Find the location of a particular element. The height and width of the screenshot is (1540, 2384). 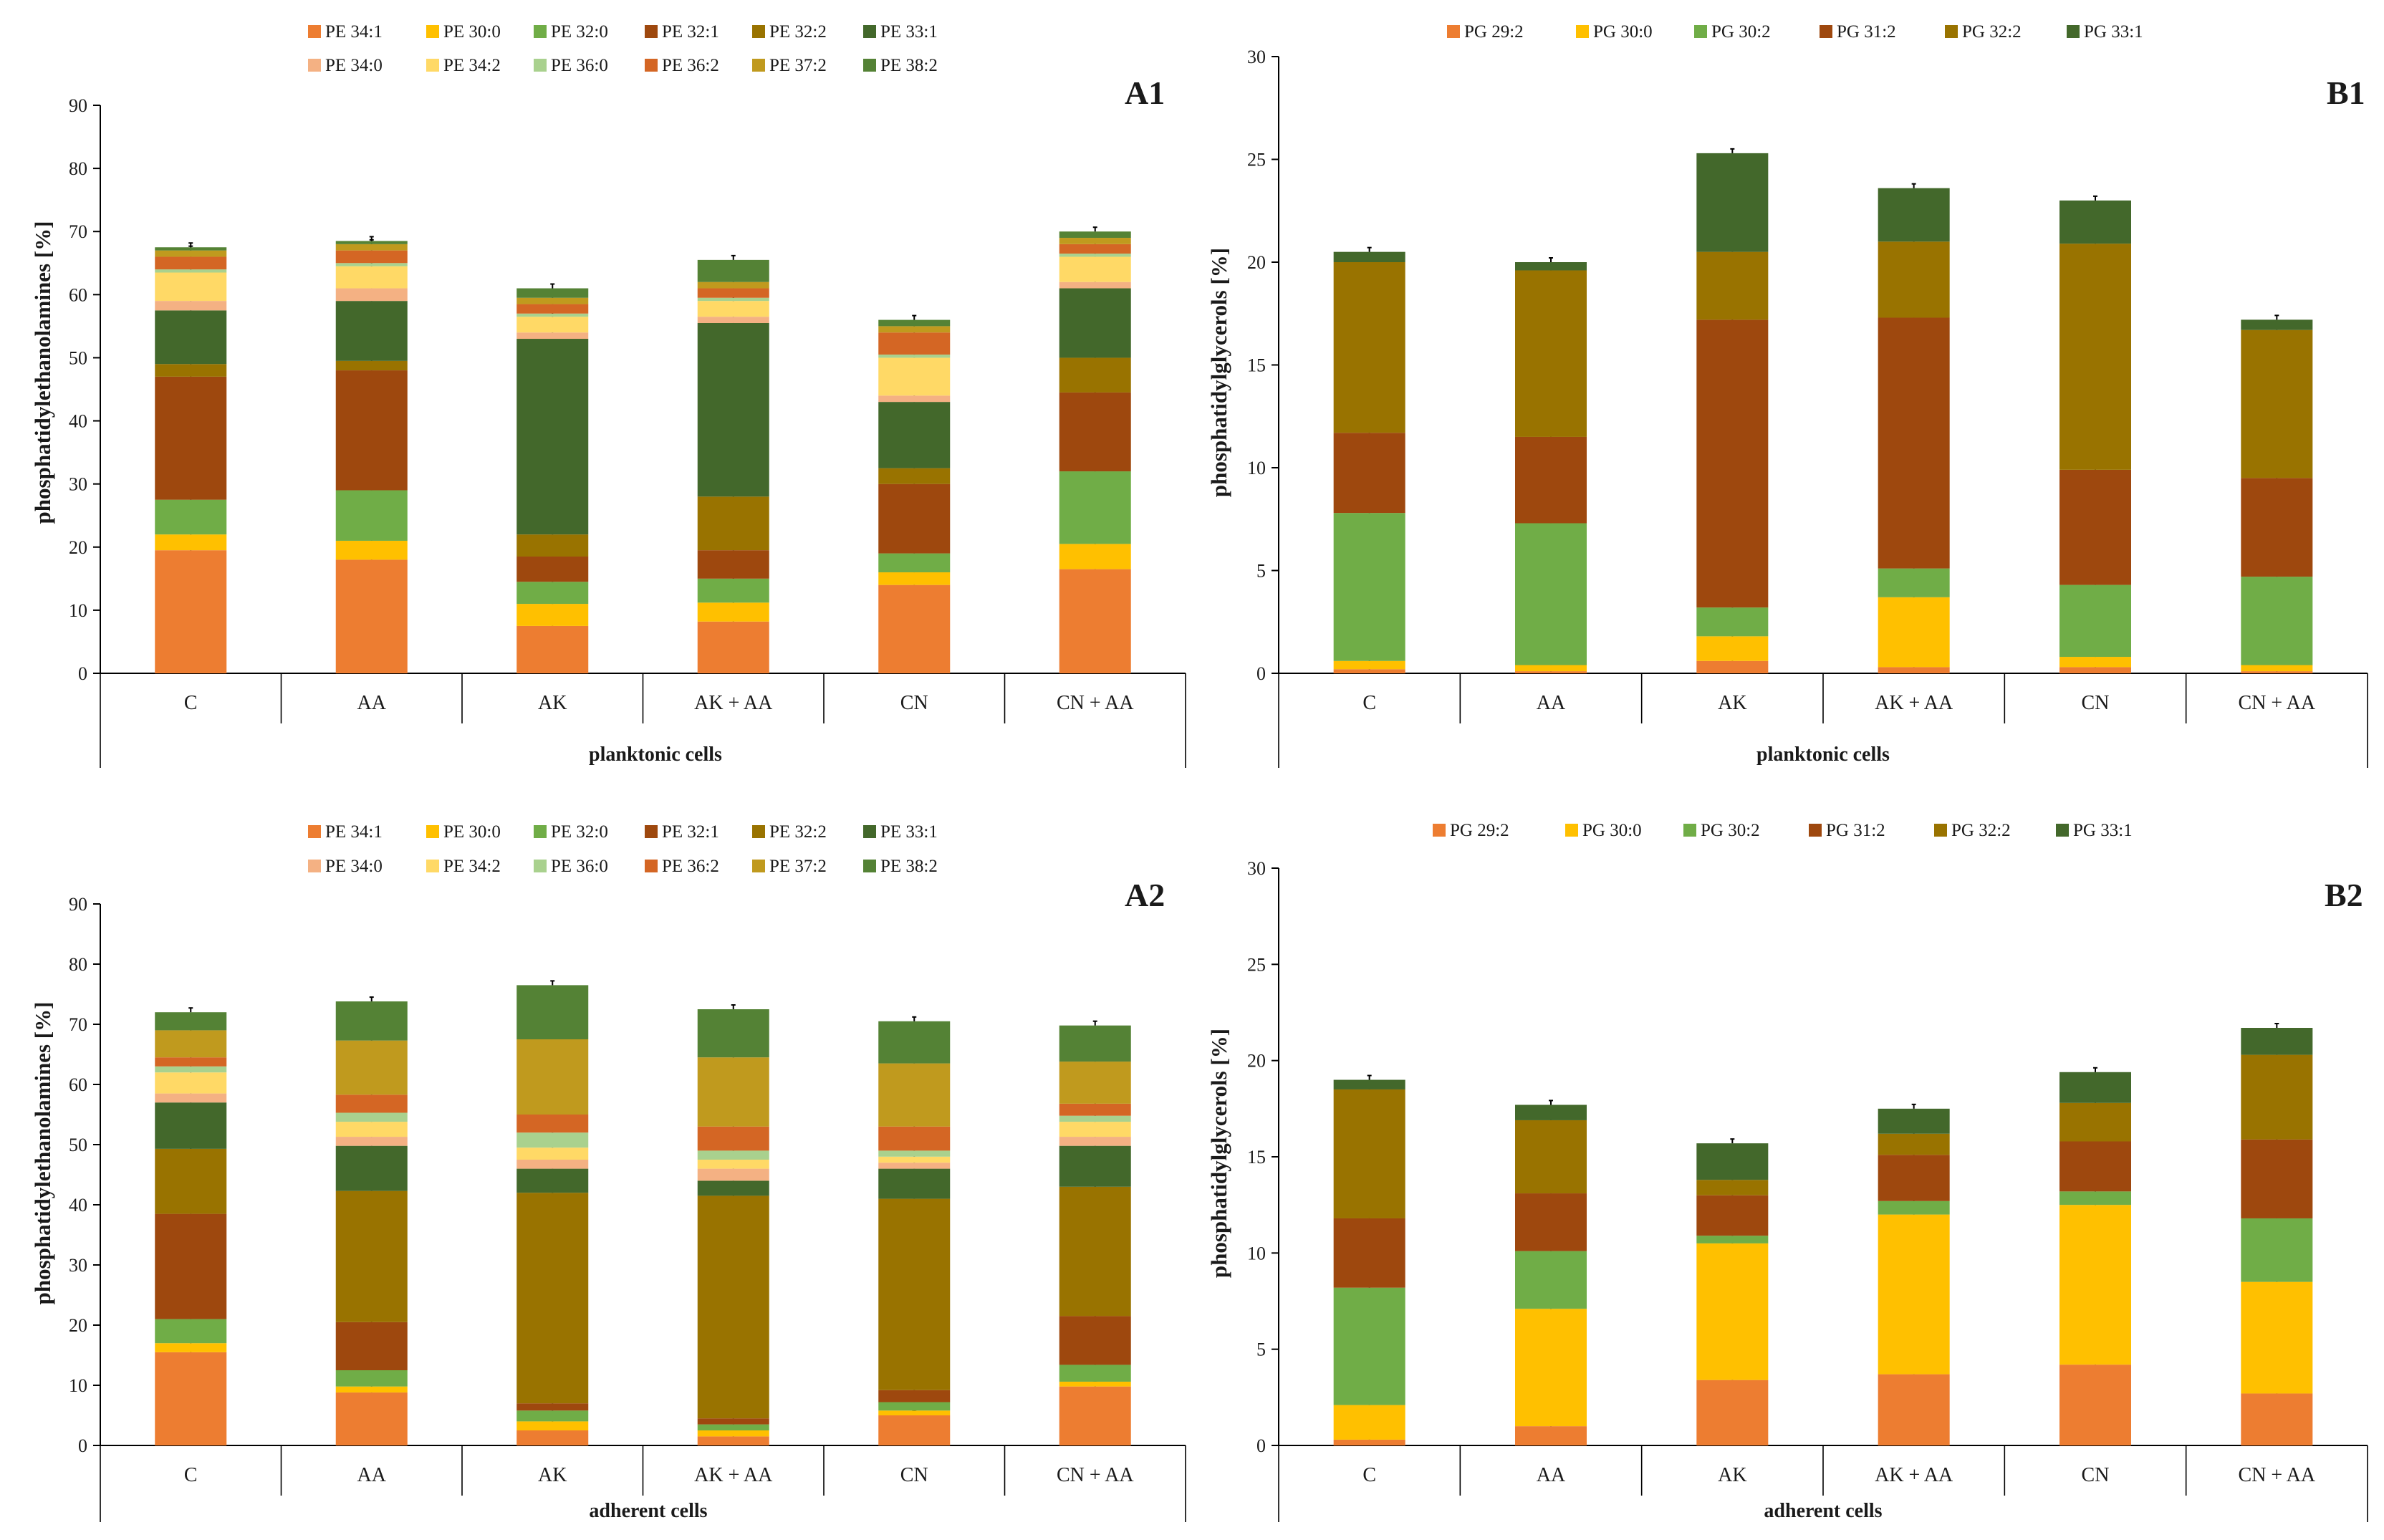

panel-label-b2: B2 is located at coordinates (2344, 895).